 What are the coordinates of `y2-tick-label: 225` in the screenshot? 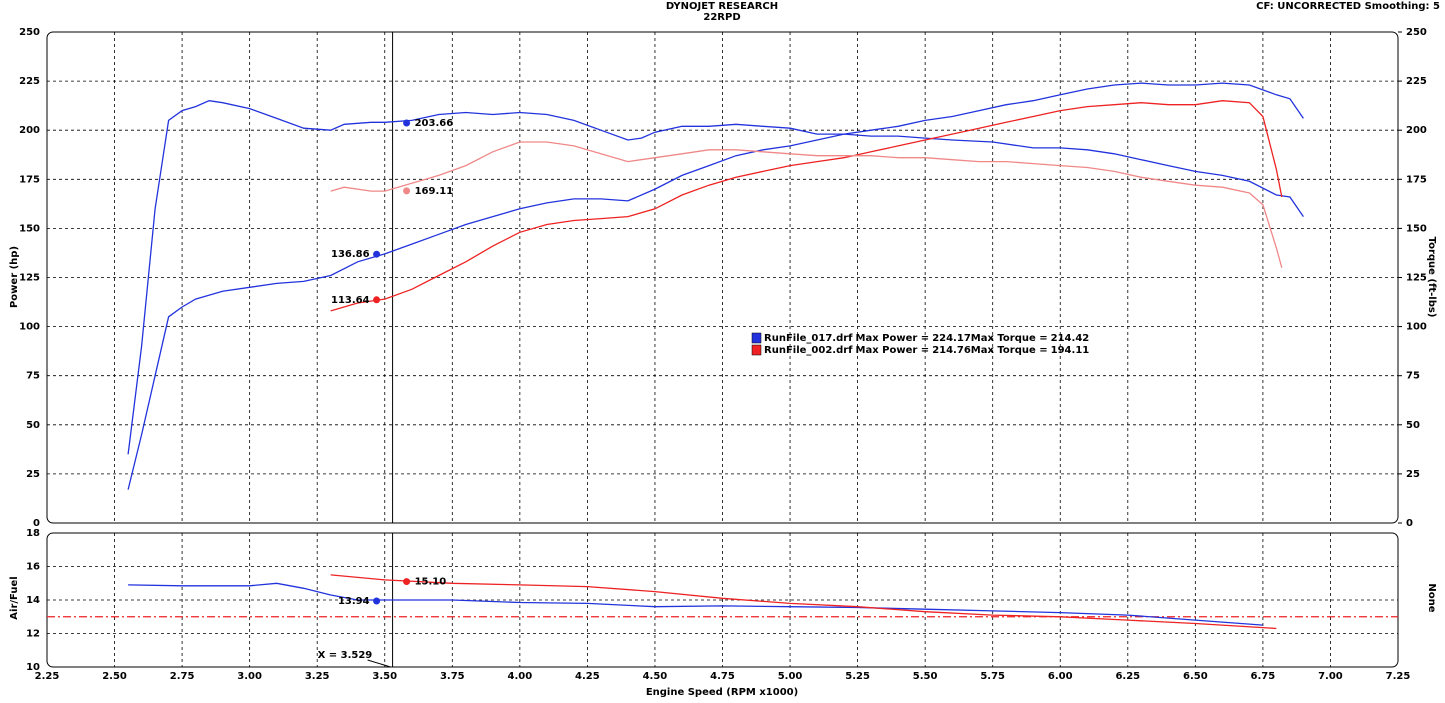 It's located at (1416, 81).